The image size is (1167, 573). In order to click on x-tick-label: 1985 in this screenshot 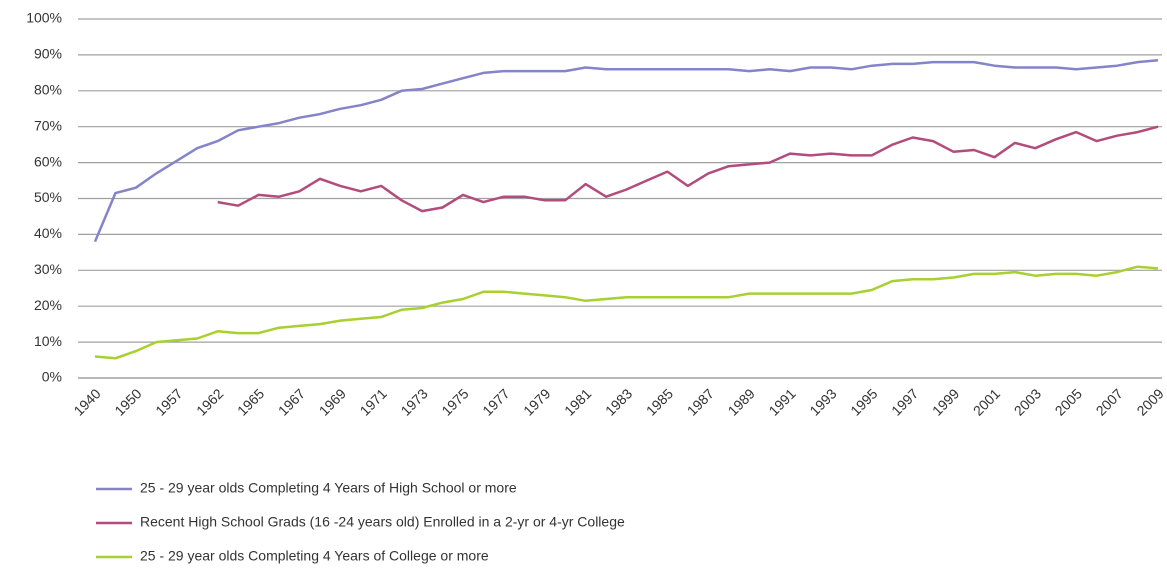, I will do `click(659, 401)`.